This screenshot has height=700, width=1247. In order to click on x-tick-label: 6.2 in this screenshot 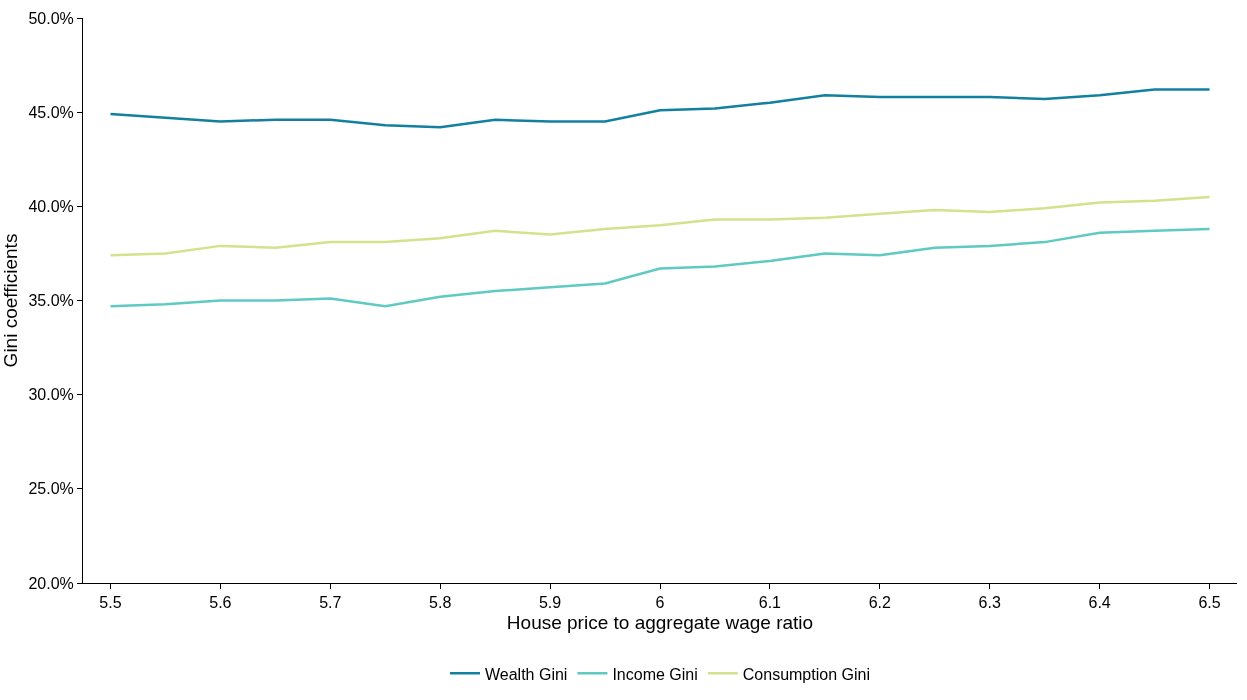, I will do `click(880, 603)`.